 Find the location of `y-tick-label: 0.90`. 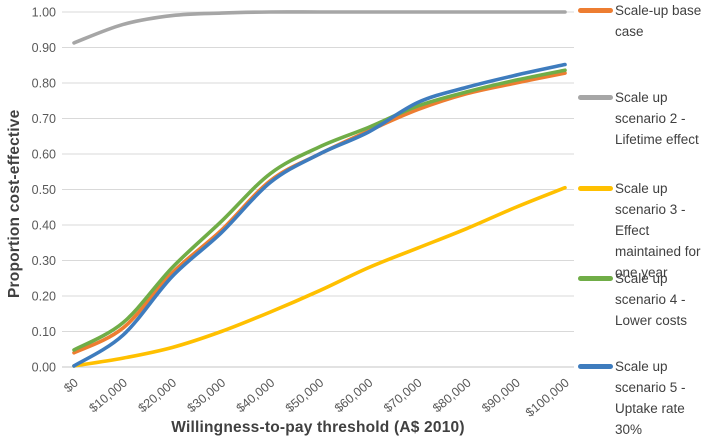

y-tick-label: 0.90 is located at coordinates (44, 48).